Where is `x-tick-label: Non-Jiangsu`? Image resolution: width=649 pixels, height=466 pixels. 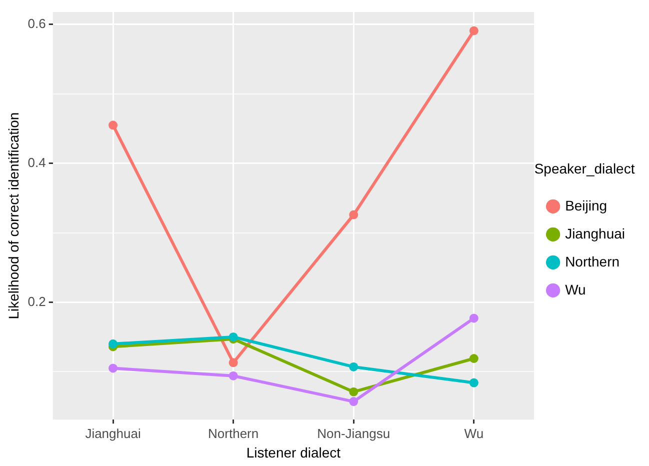 x-tick-label: Non-Jiangsu is located at coordinates (353, 433).